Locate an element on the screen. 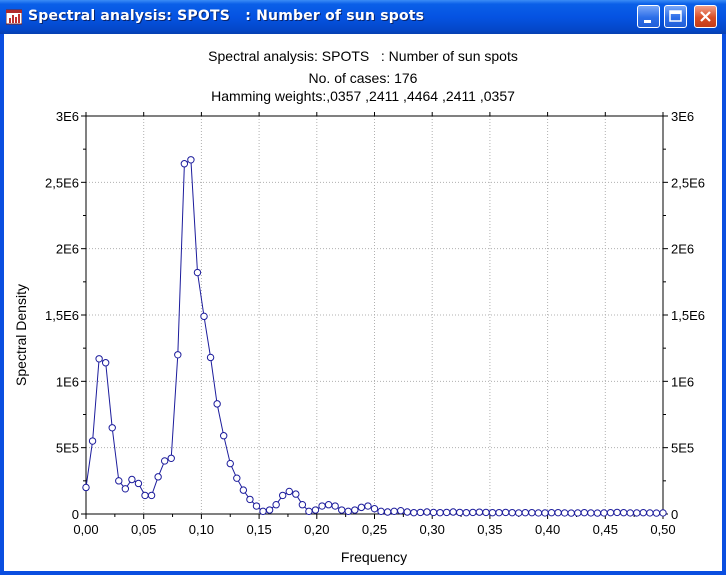 The width and height of the screenshot is (726, 575). maximize-button is located at coordinates (675, 16).